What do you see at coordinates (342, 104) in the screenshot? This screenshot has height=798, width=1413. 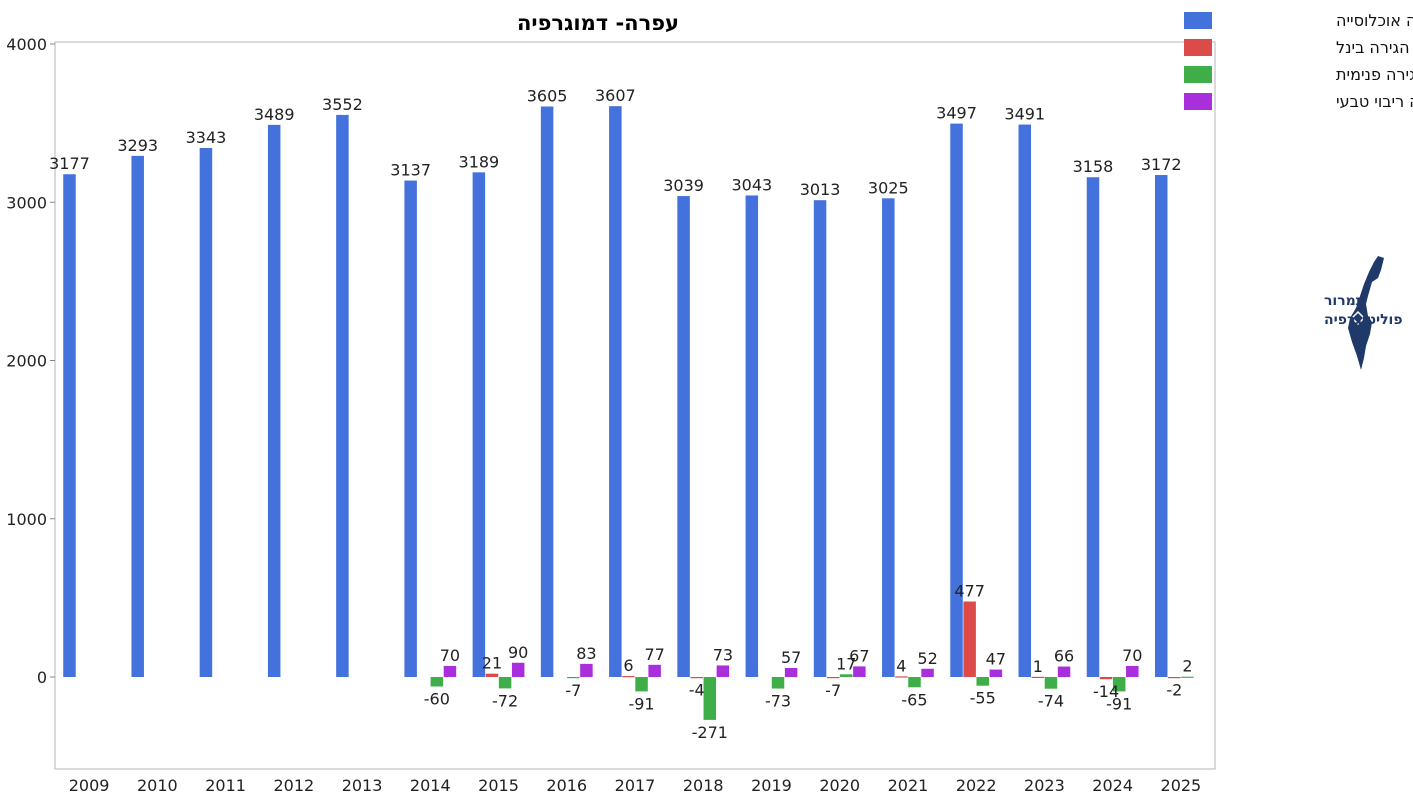 I see `data-label: 3552` at bounding box center [342, 104].